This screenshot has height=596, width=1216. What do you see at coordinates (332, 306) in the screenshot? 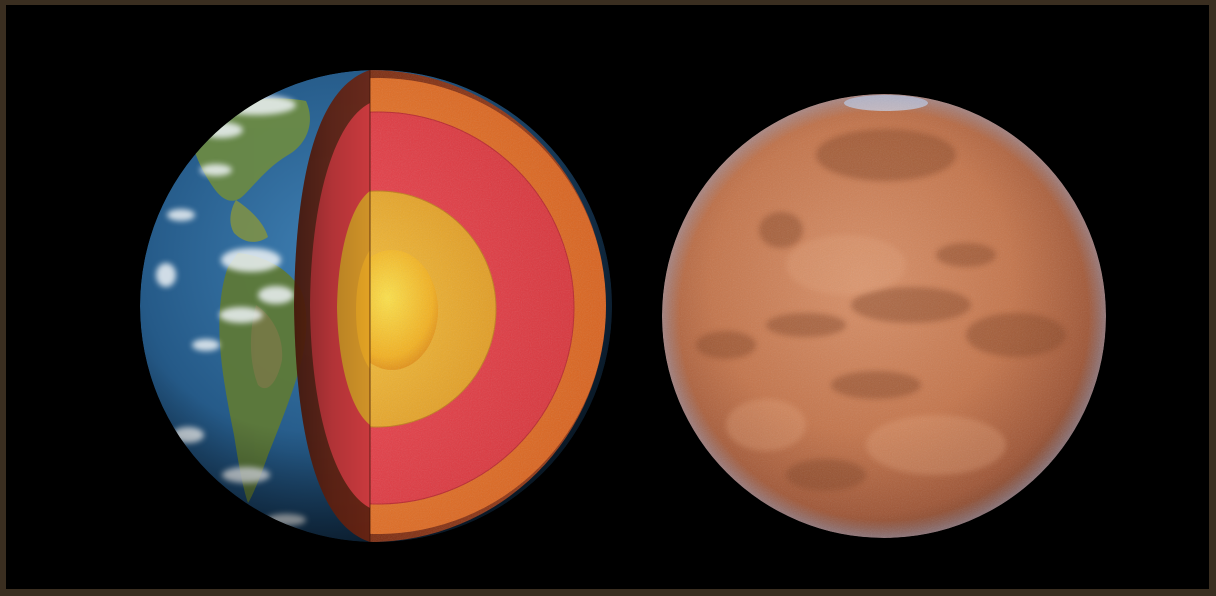
I see `earth-cut-plane` at bounding box center [332, 306].